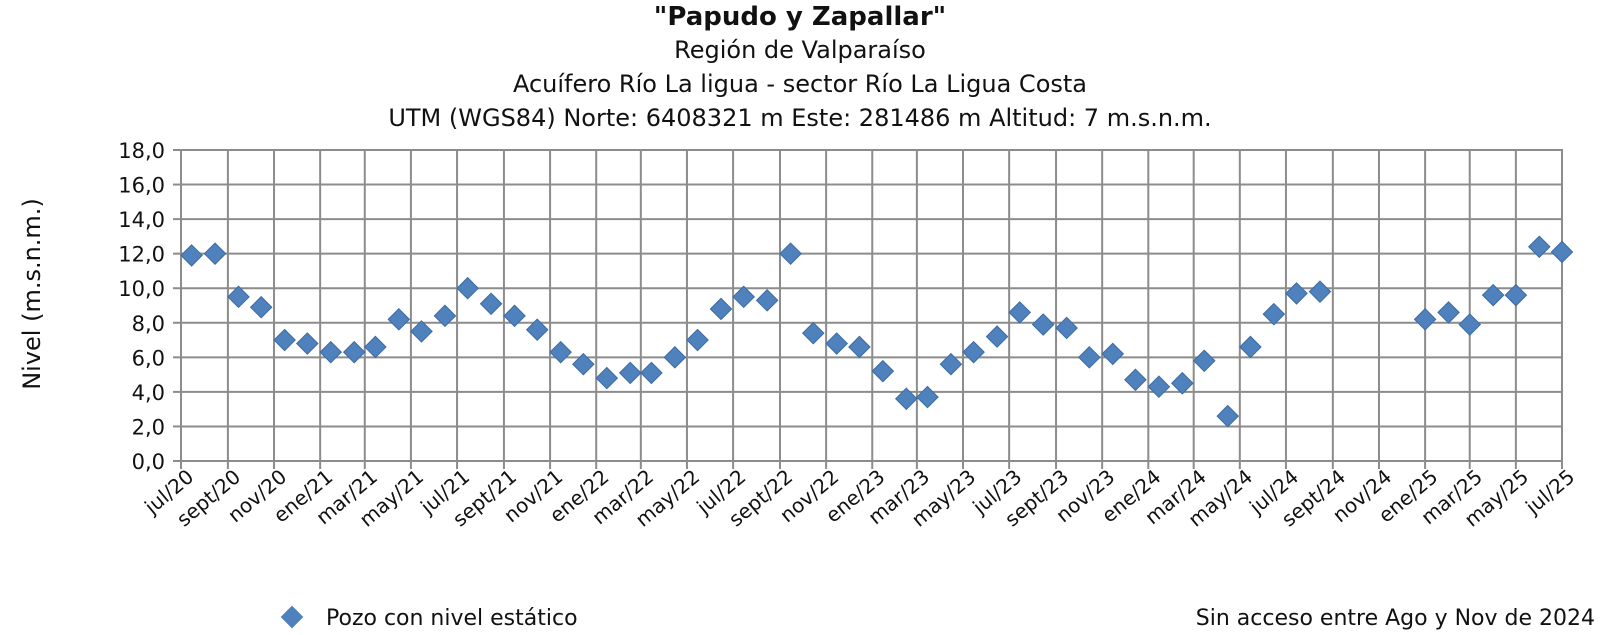 The height and width of the screenshot is (635, 1623). I want to click on y-axis-label: Nivel (m.s.n.m.), so click(32, 294).